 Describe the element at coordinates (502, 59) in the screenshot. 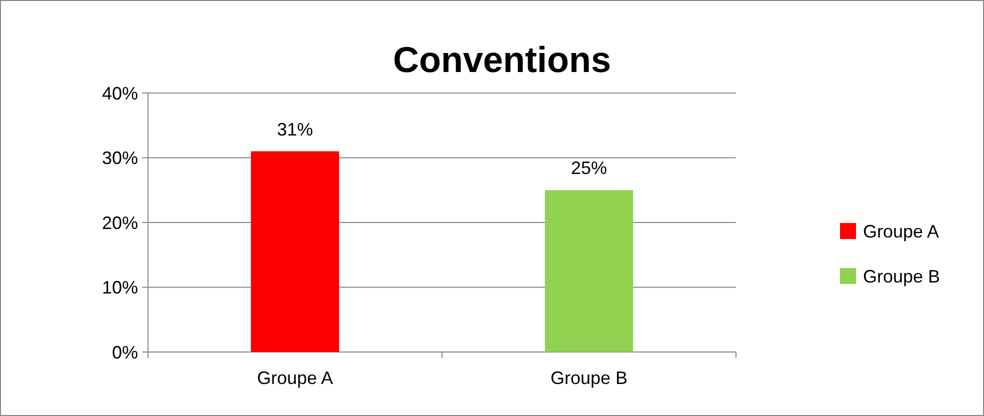

I see `chart-title: Conventions` at that location.